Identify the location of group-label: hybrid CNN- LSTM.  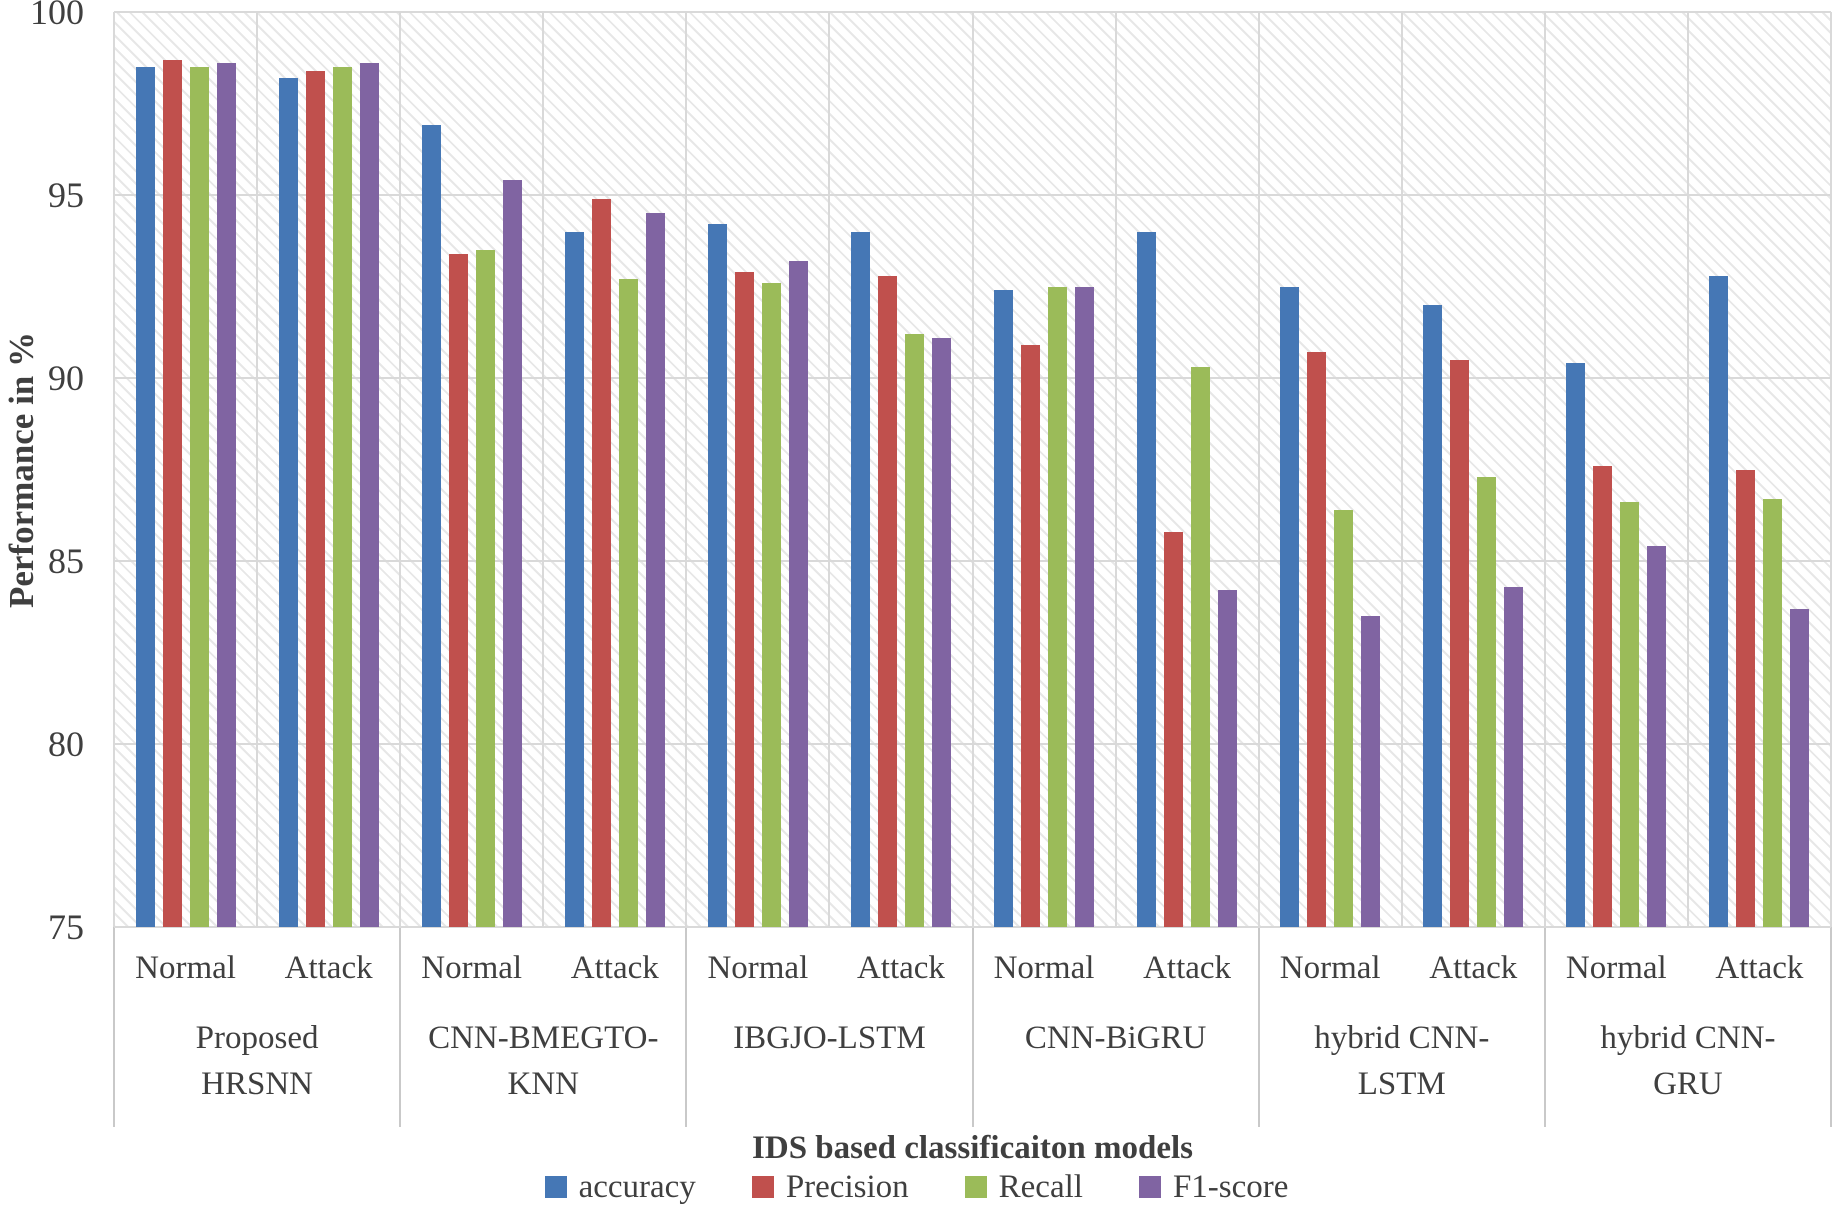
(1402, 1061).